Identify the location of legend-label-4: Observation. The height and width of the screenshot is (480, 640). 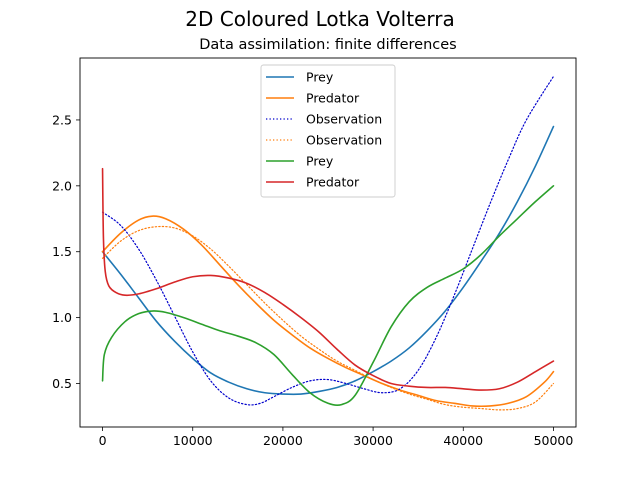
(344, 140).